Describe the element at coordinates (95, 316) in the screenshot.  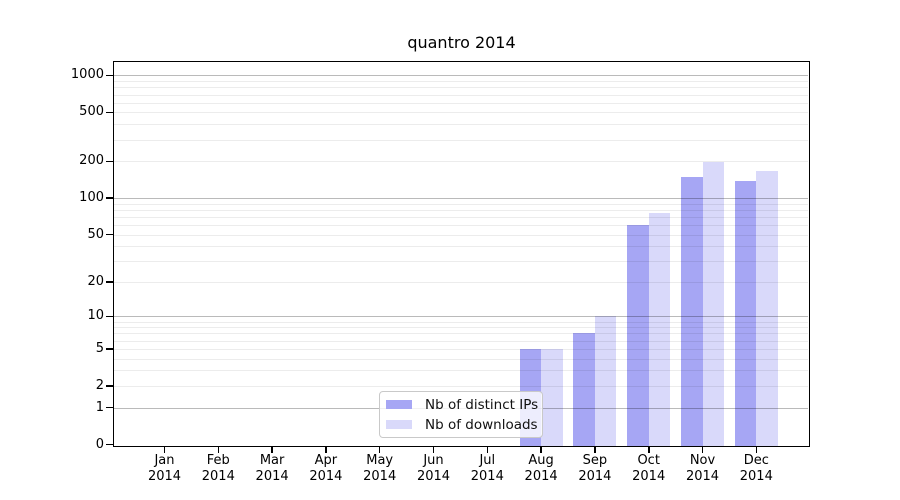
I see `y-axis-label: 10` at that location.